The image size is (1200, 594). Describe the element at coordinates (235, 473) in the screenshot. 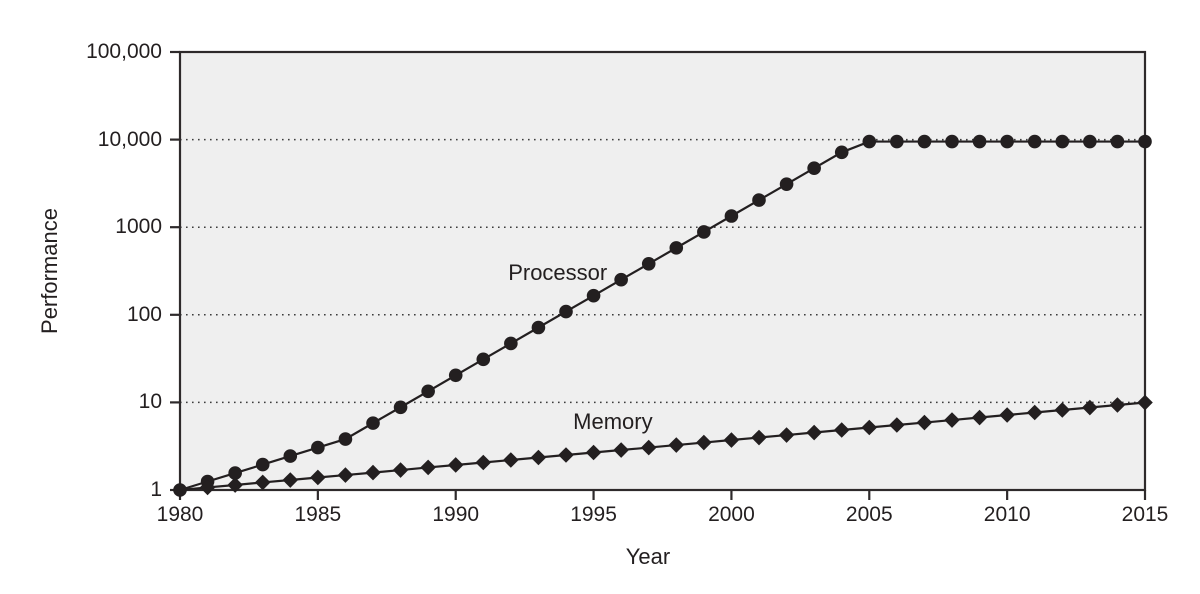

I see `processor-point-1982` at that location.